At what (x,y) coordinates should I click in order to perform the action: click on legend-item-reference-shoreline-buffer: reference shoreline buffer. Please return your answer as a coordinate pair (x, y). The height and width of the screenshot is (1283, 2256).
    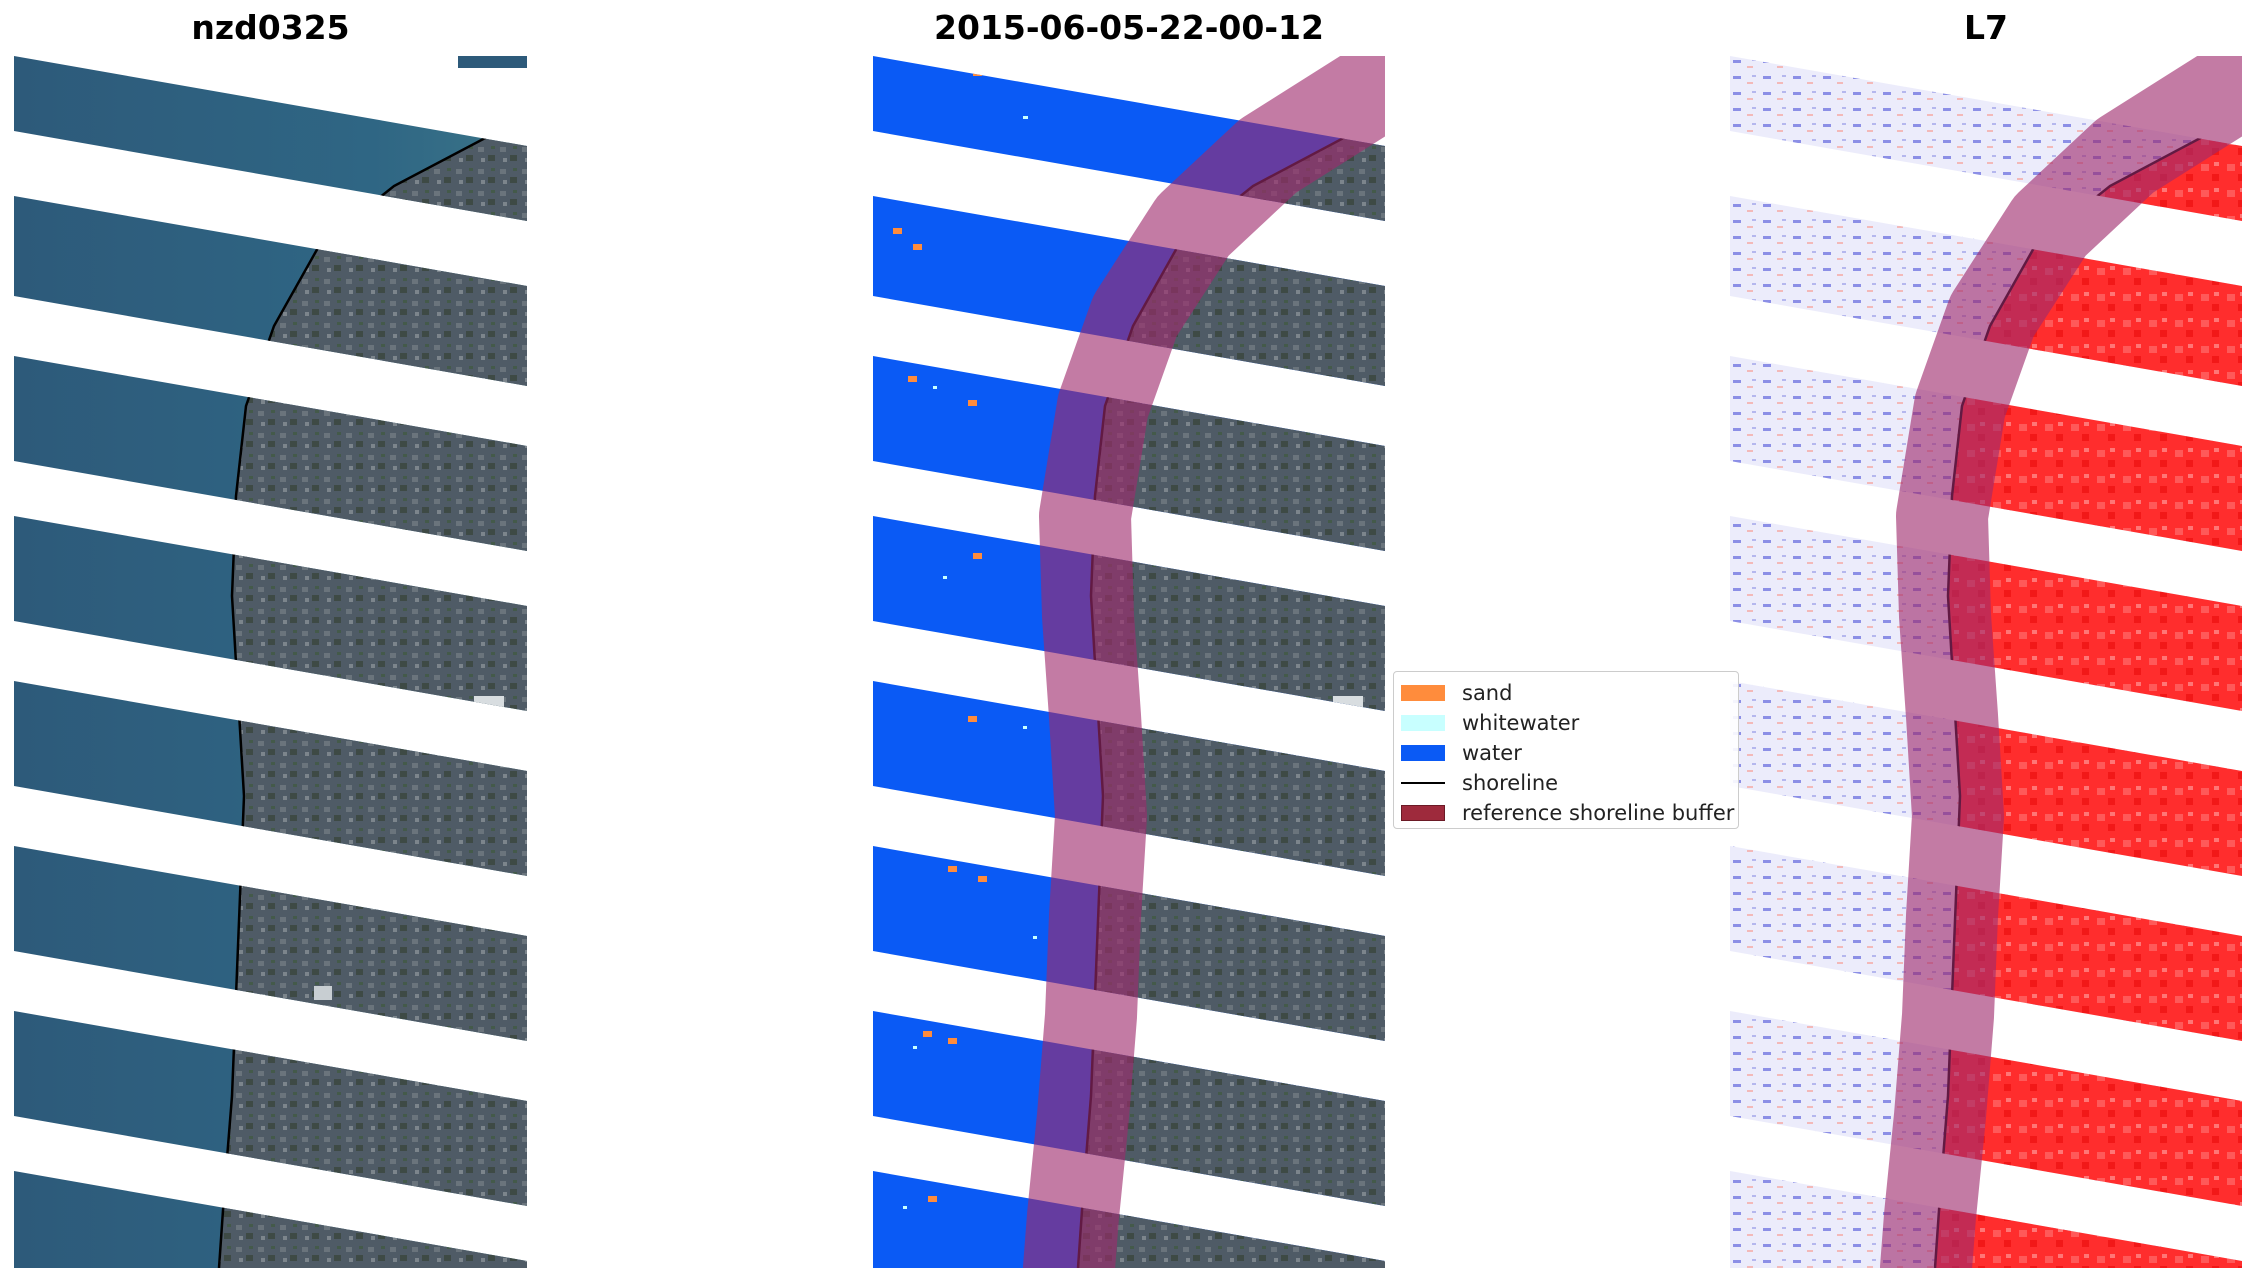
    Looking at the image, I should click on (1567, 813).